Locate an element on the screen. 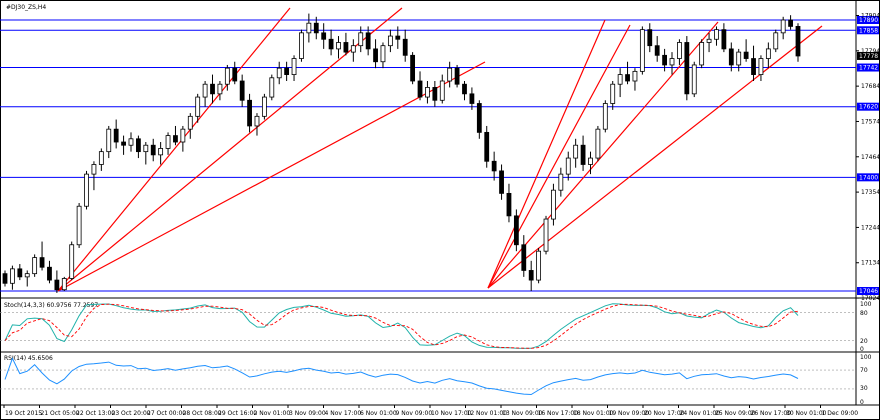  level-price-tag-text: 17046 is located at coordinates (868, 291).